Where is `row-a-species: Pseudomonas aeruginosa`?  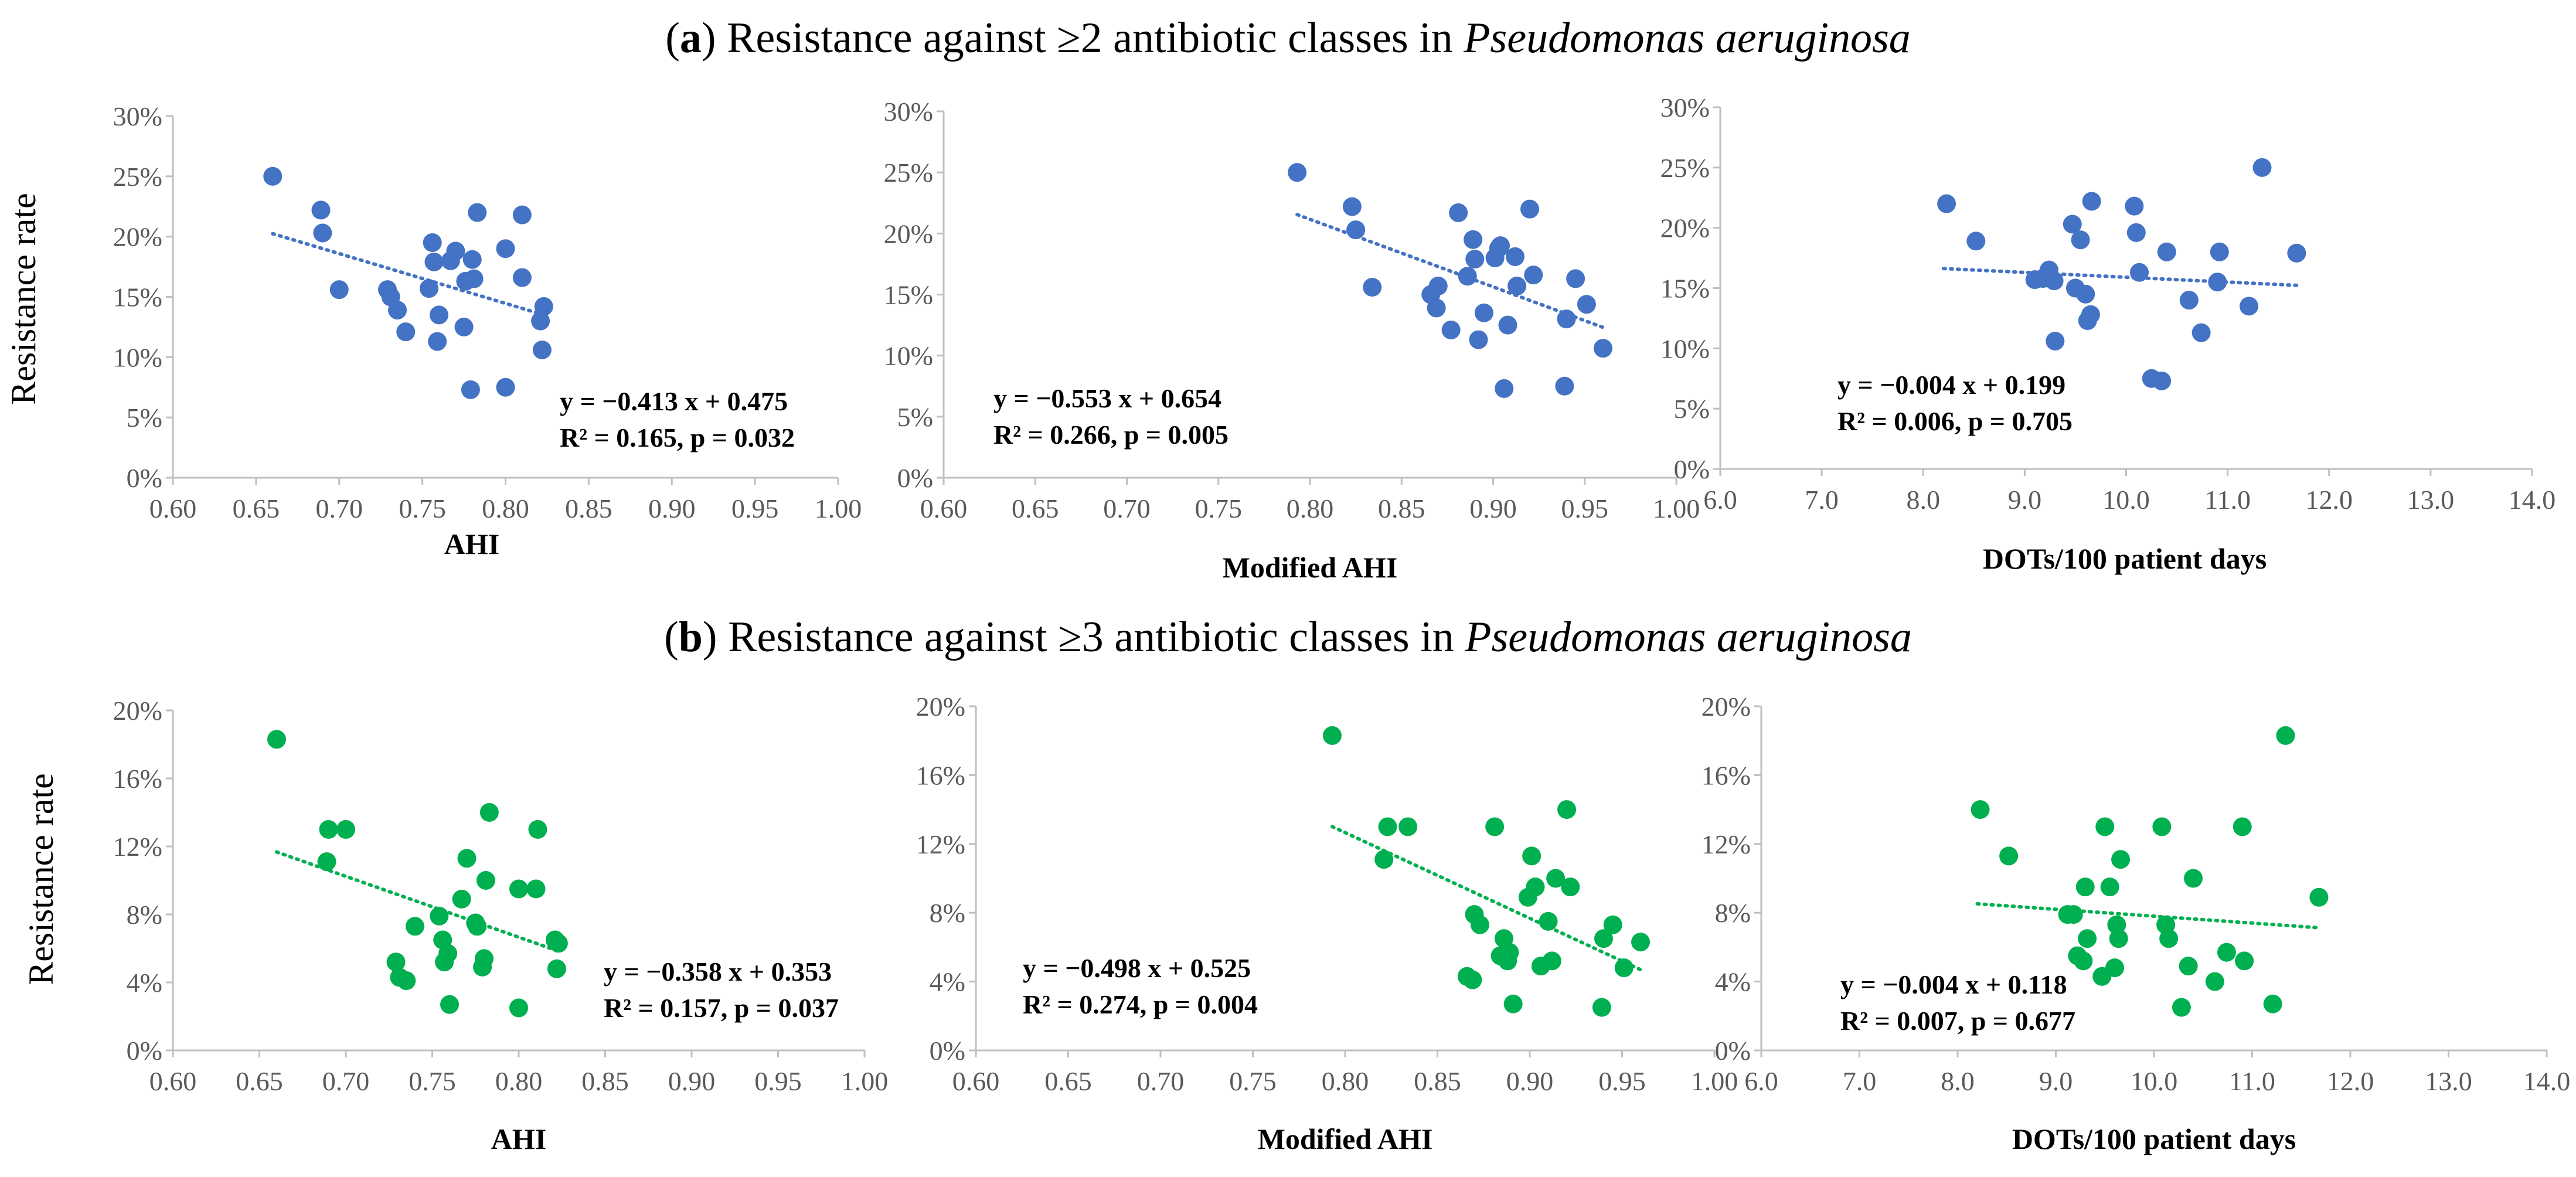 row-a-species: Pseudomonas aeruginosa is located at coordinates (1687, 38).